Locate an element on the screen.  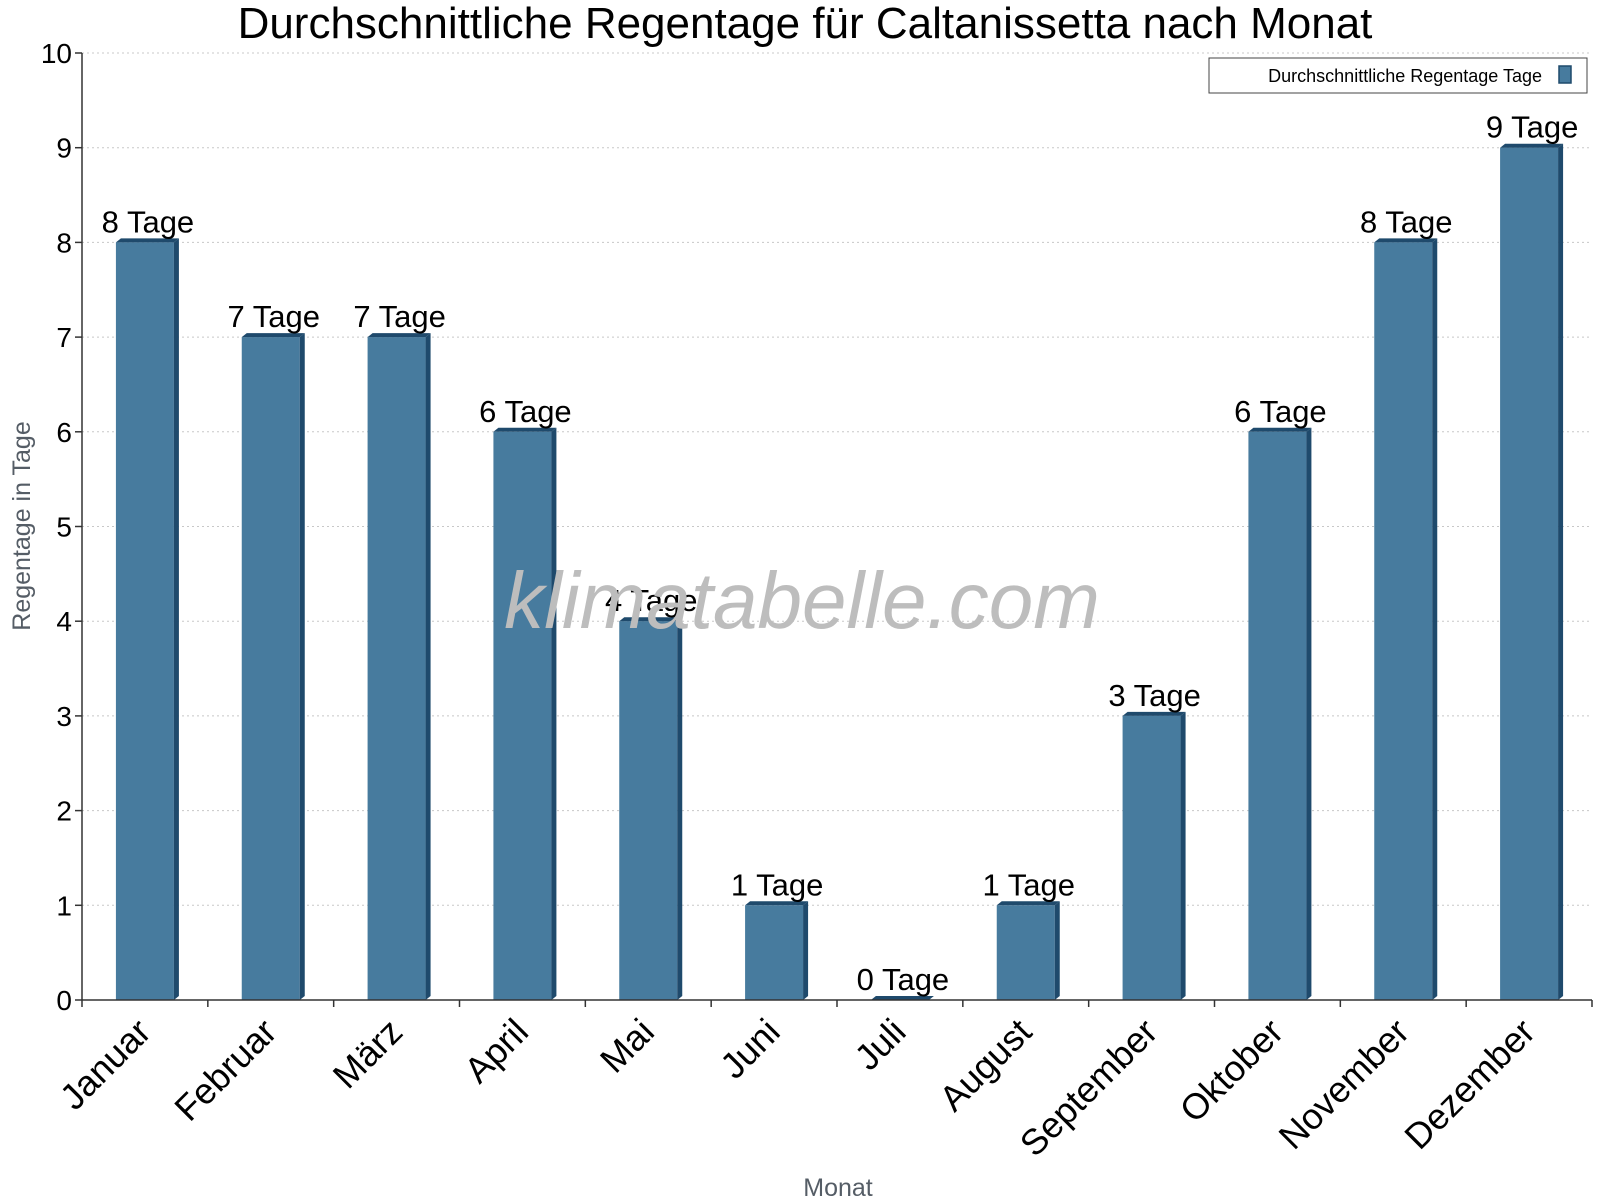
x-tick-label: August is located at coordinates (985, 1065).